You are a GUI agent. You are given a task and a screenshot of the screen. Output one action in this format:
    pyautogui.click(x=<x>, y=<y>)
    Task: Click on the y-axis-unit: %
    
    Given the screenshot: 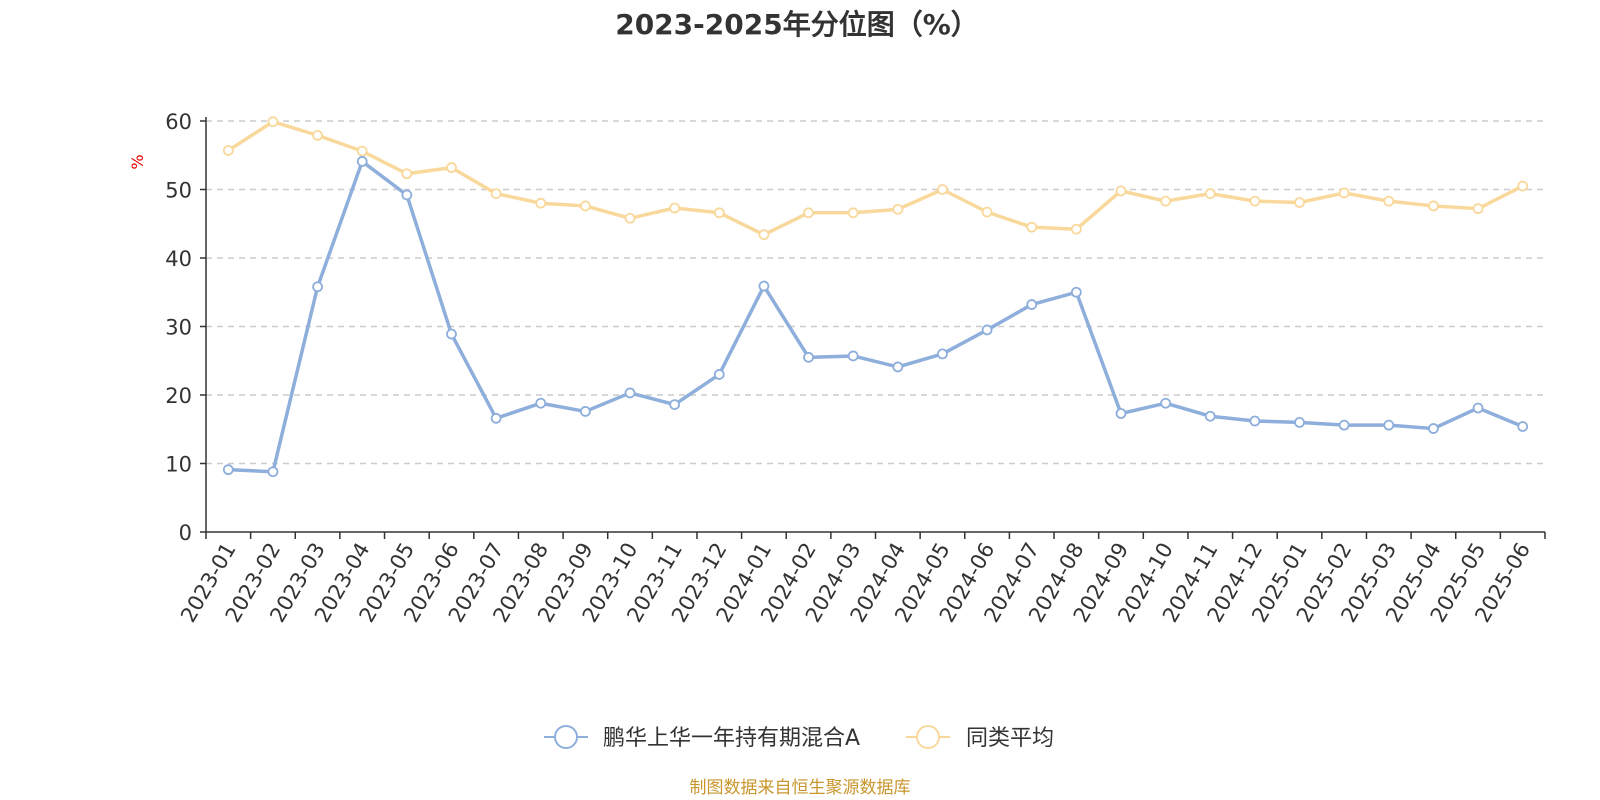 What is the action you would take?
    pyautogui.click(x=137, y=161)
    